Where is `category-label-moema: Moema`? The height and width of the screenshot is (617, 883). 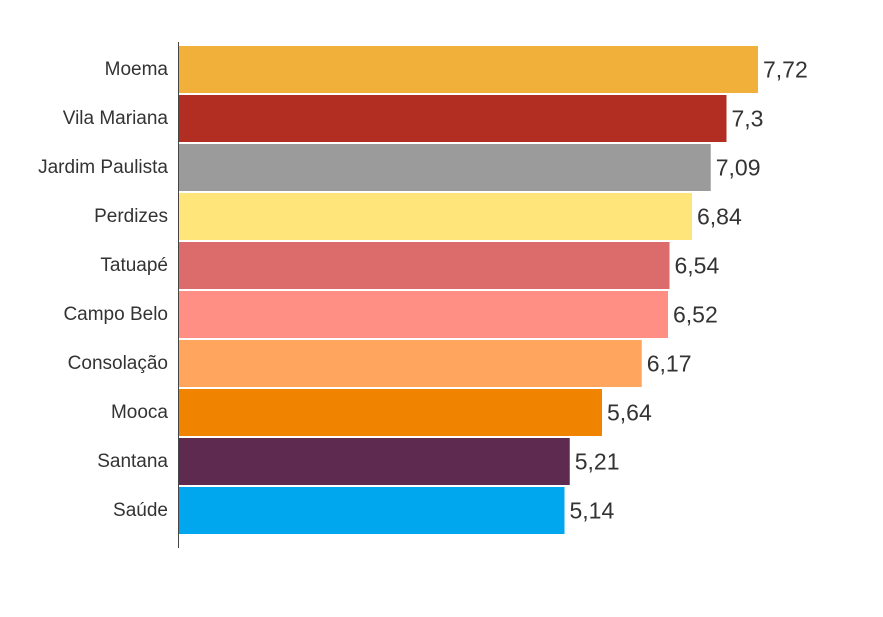
category-label-moema: Moema is located at coordinates (137, 69).